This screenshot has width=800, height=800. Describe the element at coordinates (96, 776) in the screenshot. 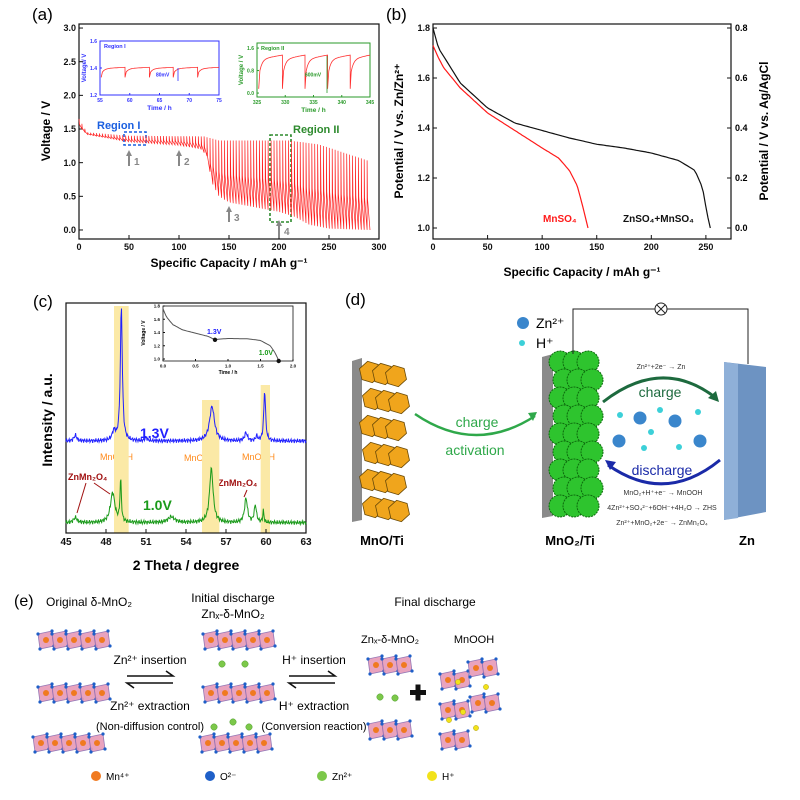

I see `legend-swatch-icon` at that location.